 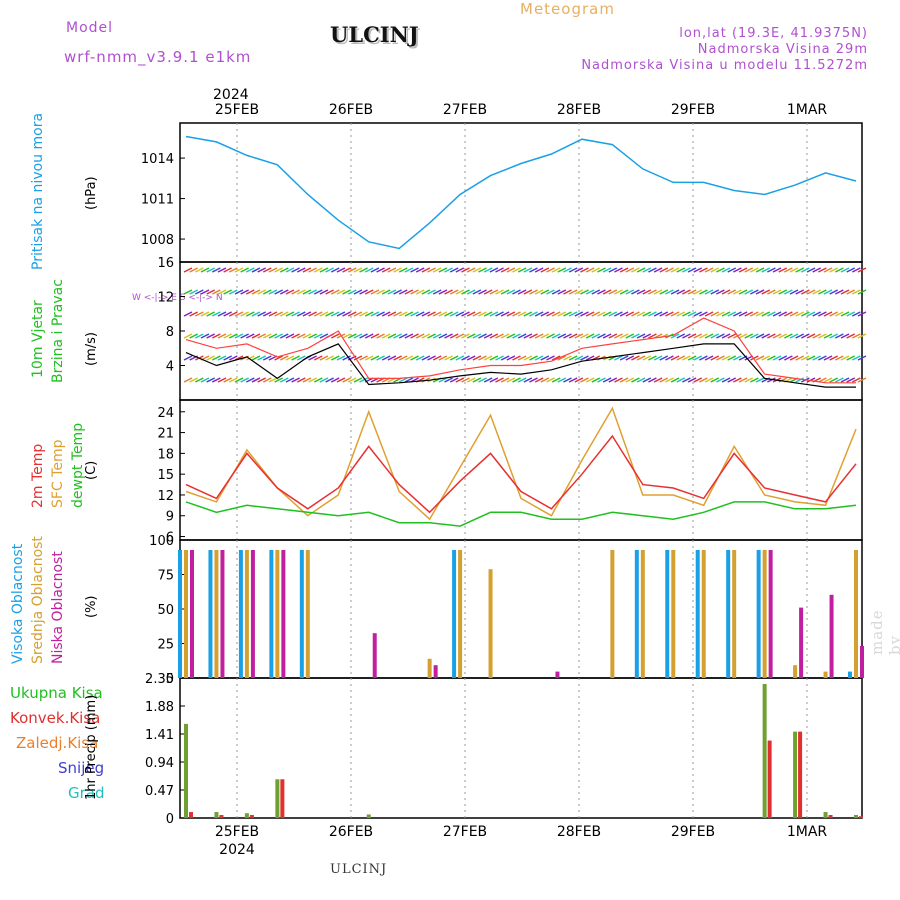 I want to click on y-tick-label: 21, so click(x=165, y=434).